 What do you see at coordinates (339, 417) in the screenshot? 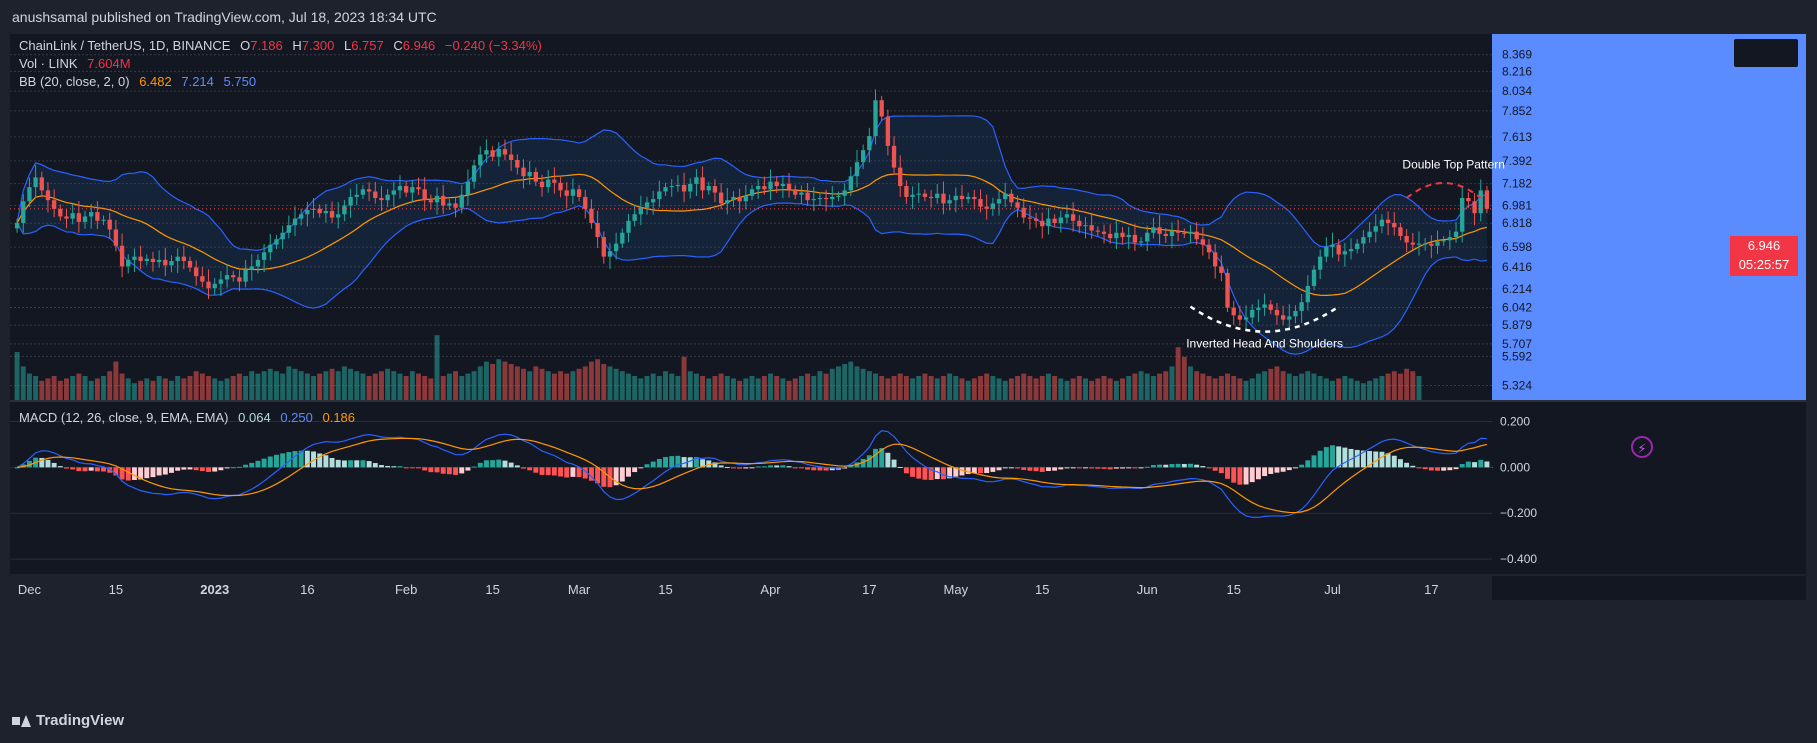
I see `macd-signal-value: 0.186` at bounding box center [339, 417].